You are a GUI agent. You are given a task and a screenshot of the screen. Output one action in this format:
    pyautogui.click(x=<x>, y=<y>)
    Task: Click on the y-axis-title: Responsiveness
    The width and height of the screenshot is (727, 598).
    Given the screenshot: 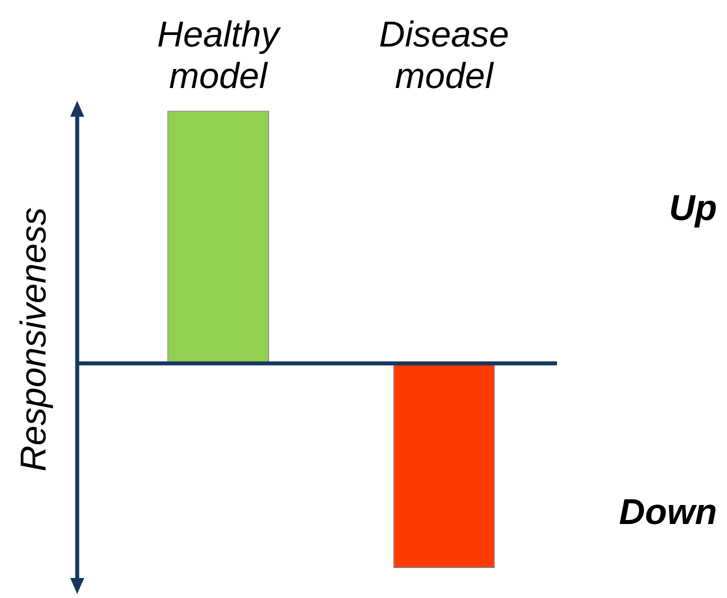 What is the action you would take?
    pyautogui.click(x=33, y=339)
    